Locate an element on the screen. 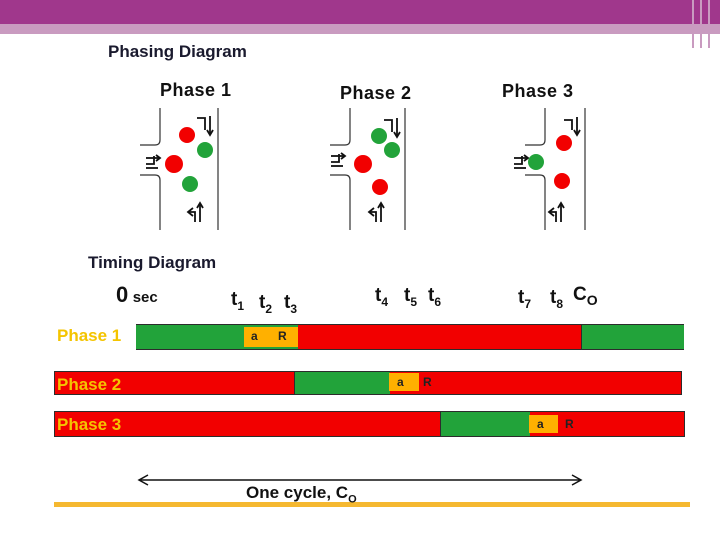  time-marker-t5: t5 is located at coordinates (411, 297).